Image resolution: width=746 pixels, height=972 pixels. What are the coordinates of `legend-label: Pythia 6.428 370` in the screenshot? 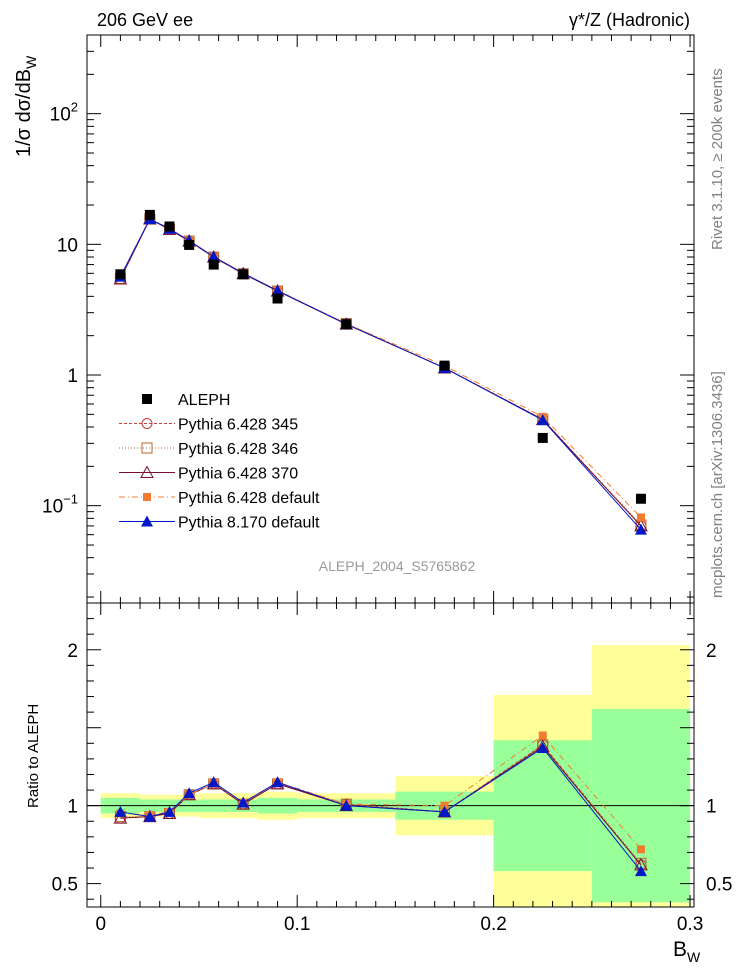 It's located at (238, 474).